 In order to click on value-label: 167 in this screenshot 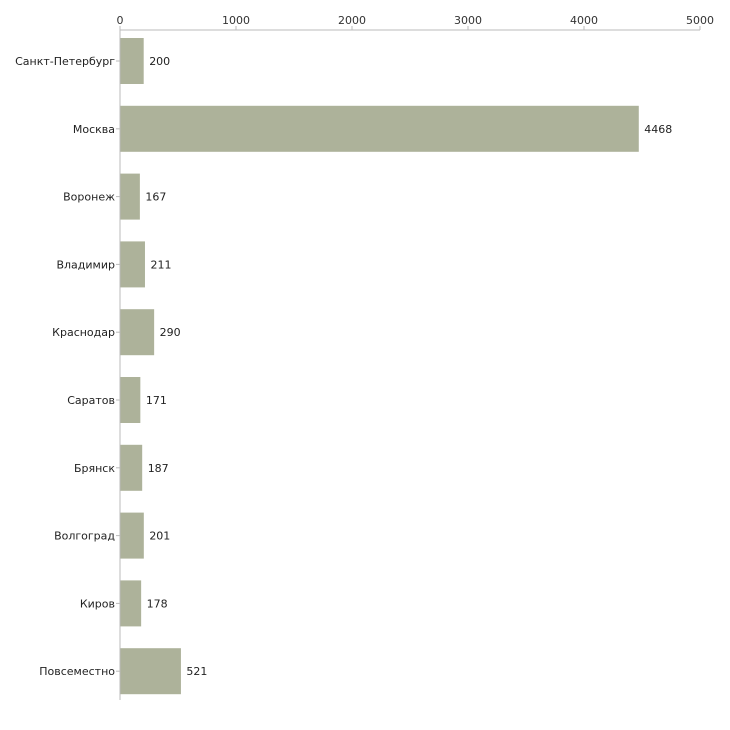, I will do `click(155, 197)`.